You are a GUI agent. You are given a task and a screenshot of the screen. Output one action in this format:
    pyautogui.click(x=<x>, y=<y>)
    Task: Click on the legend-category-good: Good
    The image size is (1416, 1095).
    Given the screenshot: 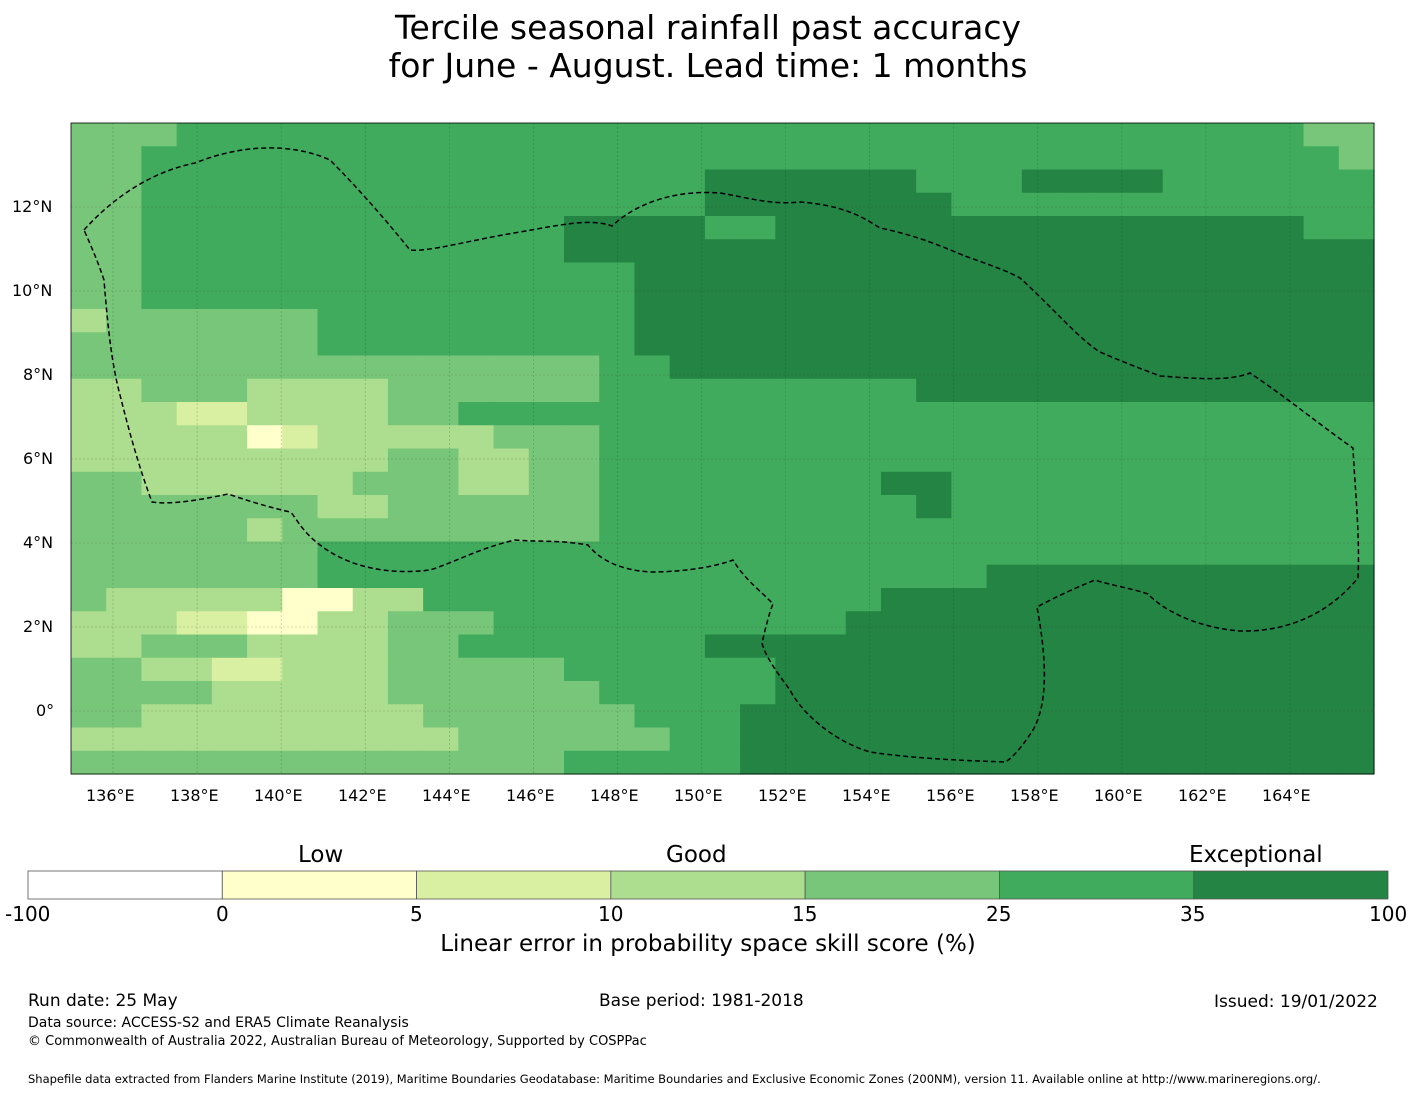 What is the action you would take?
    pyautogui.click(x=696, y=855)
    